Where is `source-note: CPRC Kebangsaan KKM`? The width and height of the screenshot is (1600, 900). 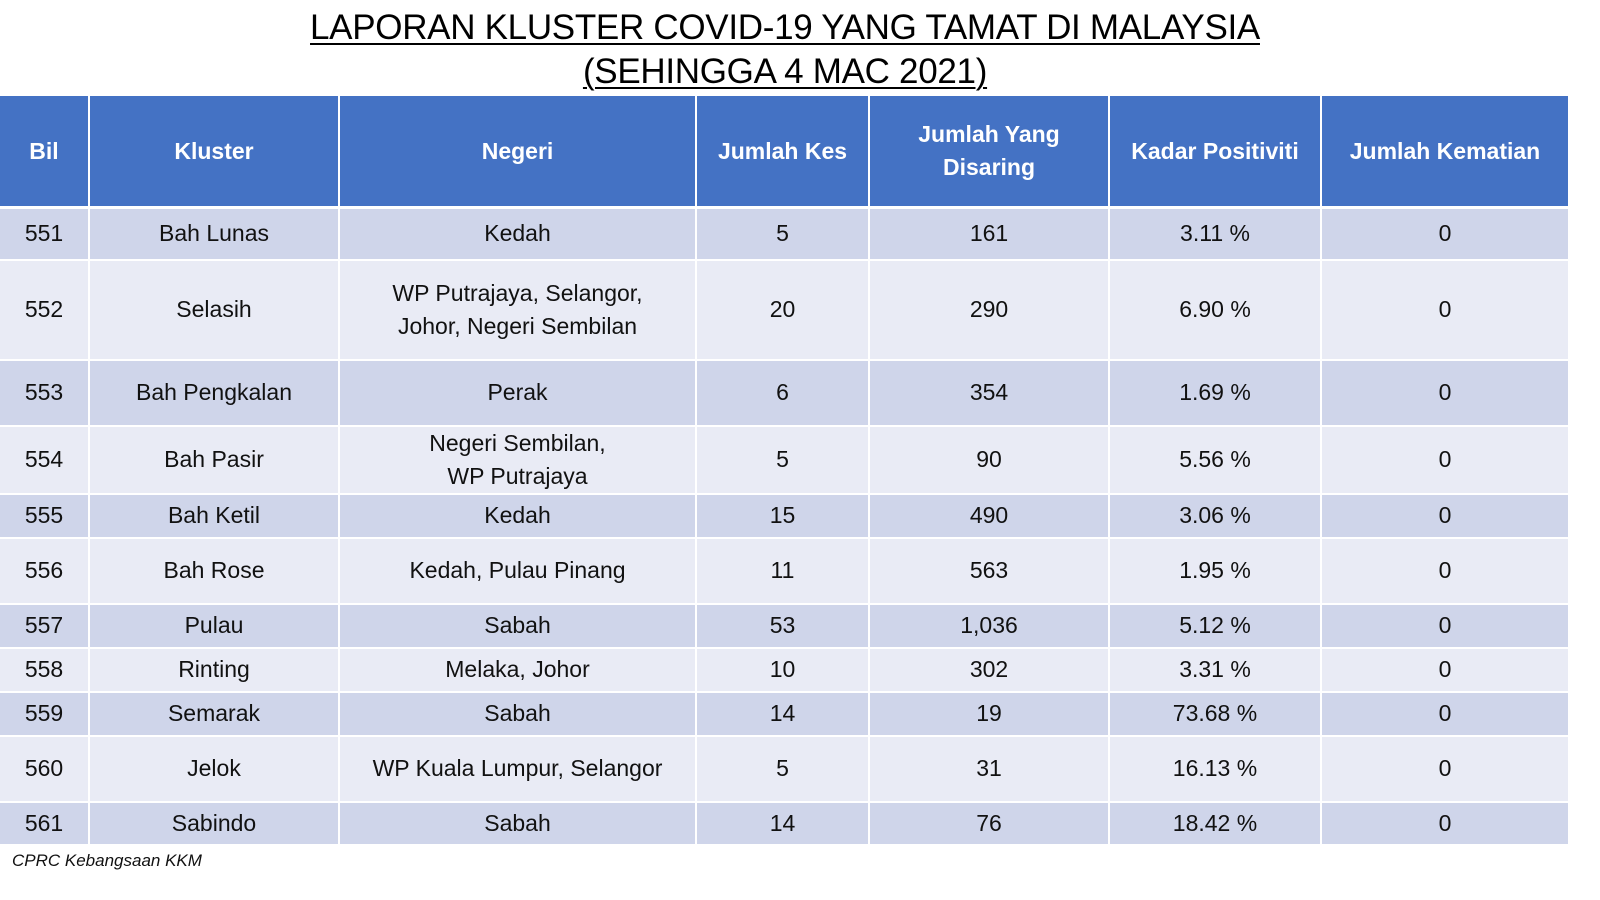
source-note: CPRC Kebangsaan KKM is located at coordinates (107, 860).